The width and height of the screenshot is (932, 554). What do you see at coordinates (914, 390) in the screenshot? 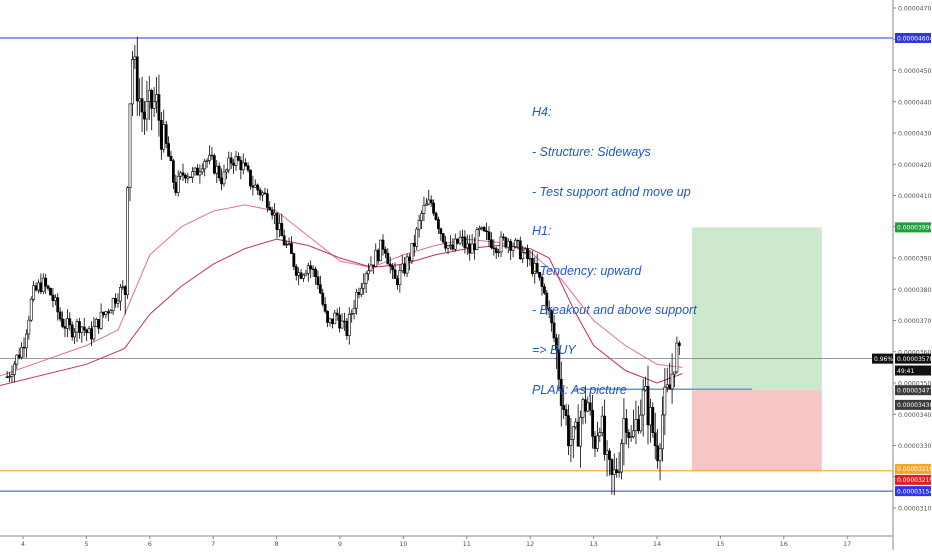
I see `price-label-text: 0.00003477` at bounding box center [914, 390].